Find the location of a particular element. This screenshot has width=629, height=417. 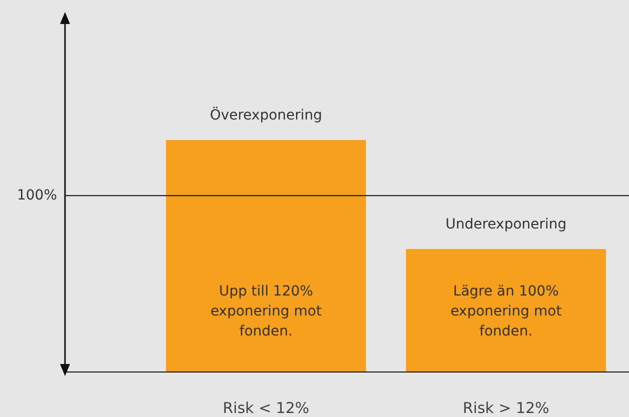

annotation: Upp till 120% exponering mot fonden. is located at coordinates (266, 312).